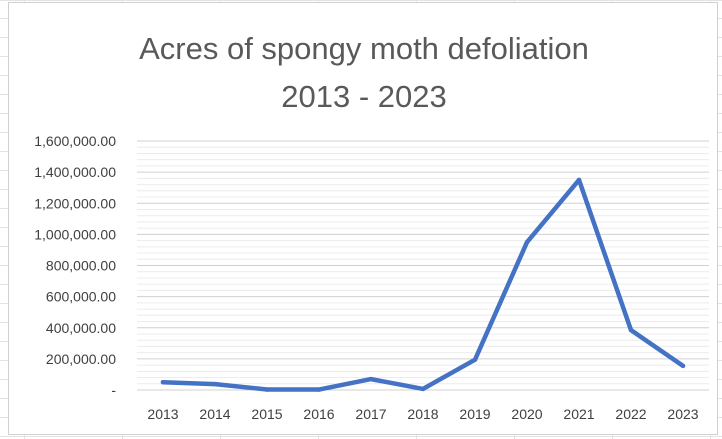 The height and width of the screenshot is (439, 722). I want to click on y-tick-label: 200,000.00, so click(81, 359).